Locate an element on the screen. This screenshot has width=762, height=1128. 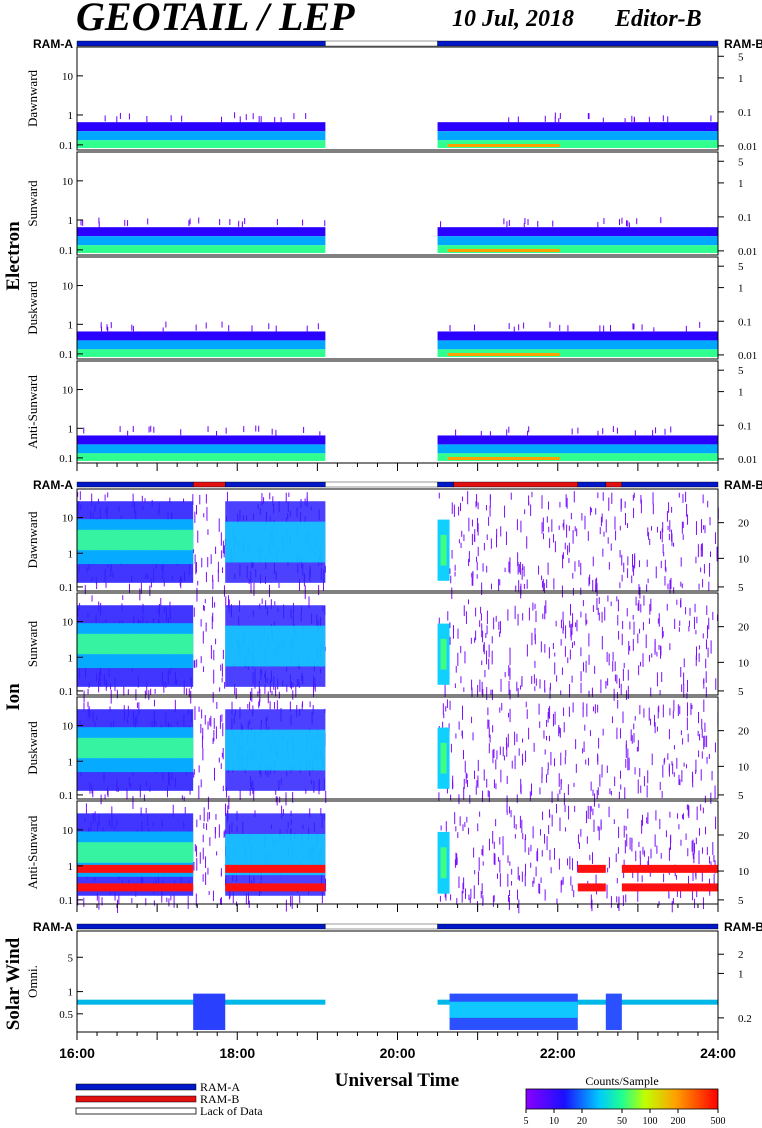
right-tick-label-3-1: 5 is located at coordinates (741, 267).